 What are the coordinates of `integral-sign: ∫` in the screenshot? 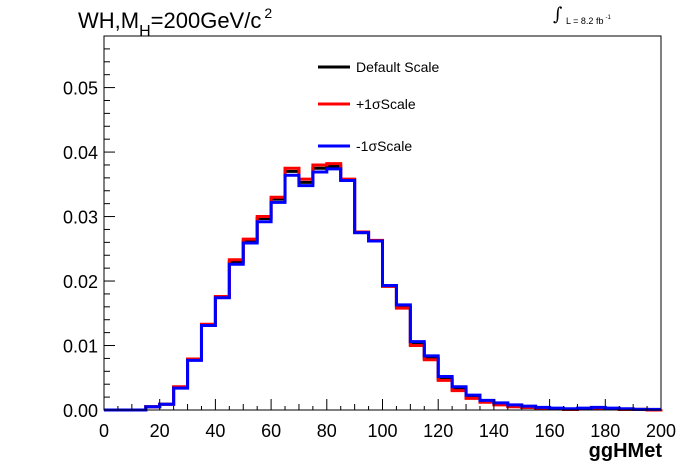 It's located at (558, 14).